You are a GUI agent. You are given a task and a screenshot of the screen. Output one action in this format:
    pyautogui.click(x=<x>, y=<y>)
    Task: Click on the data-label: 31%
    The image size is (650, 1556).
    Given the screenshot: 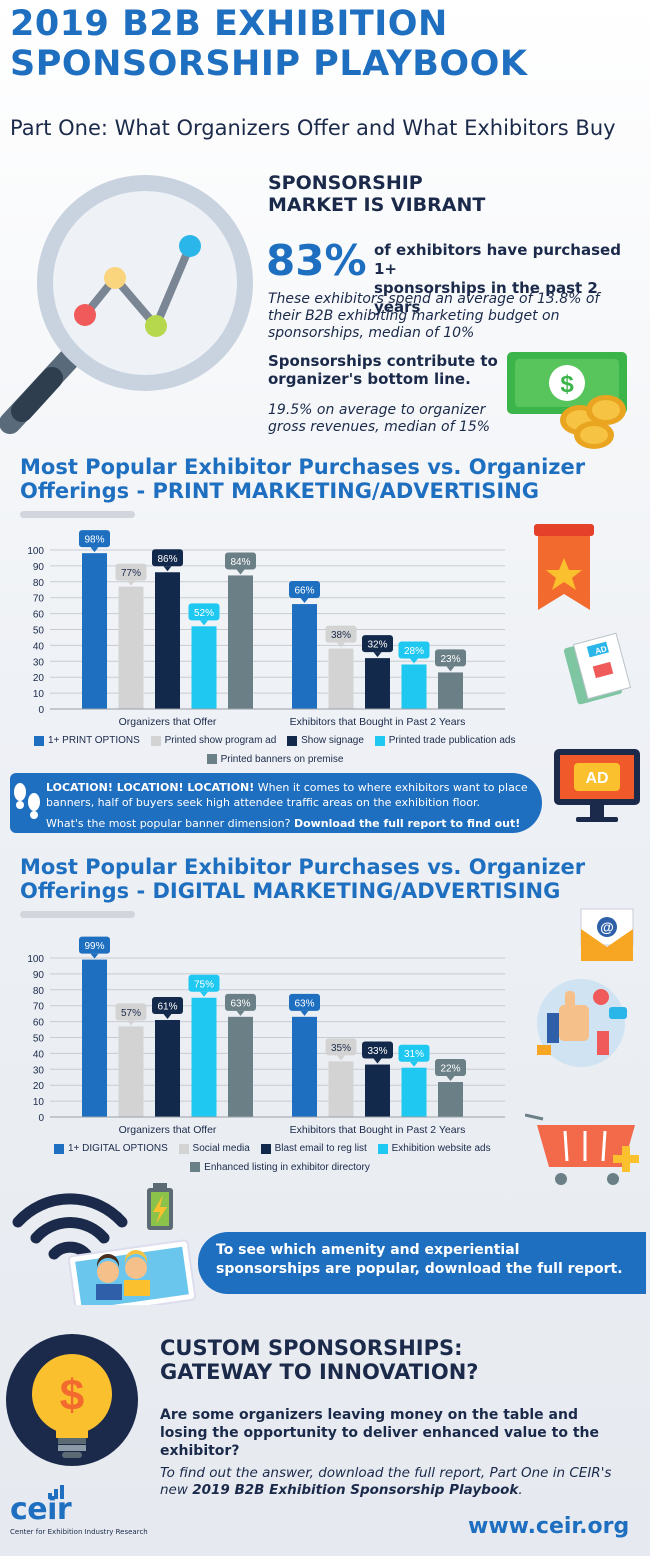 What is the action you would take?
    pyautogui.click(x=414, y=1054)
    